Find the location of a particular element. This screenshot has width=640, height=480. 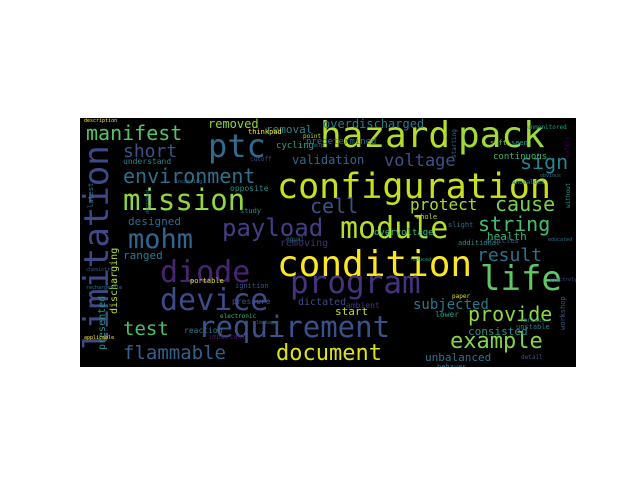

word-unstable: unstable is located at coordinates (533, 327).